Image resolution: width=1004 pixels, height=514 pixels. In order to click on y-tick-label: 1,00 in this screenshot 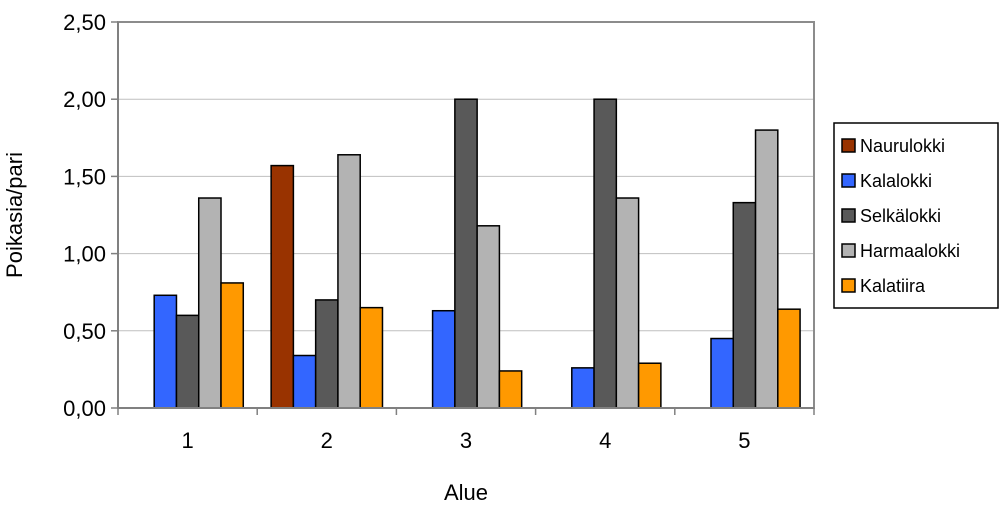, I will do `click(84, 254)`.